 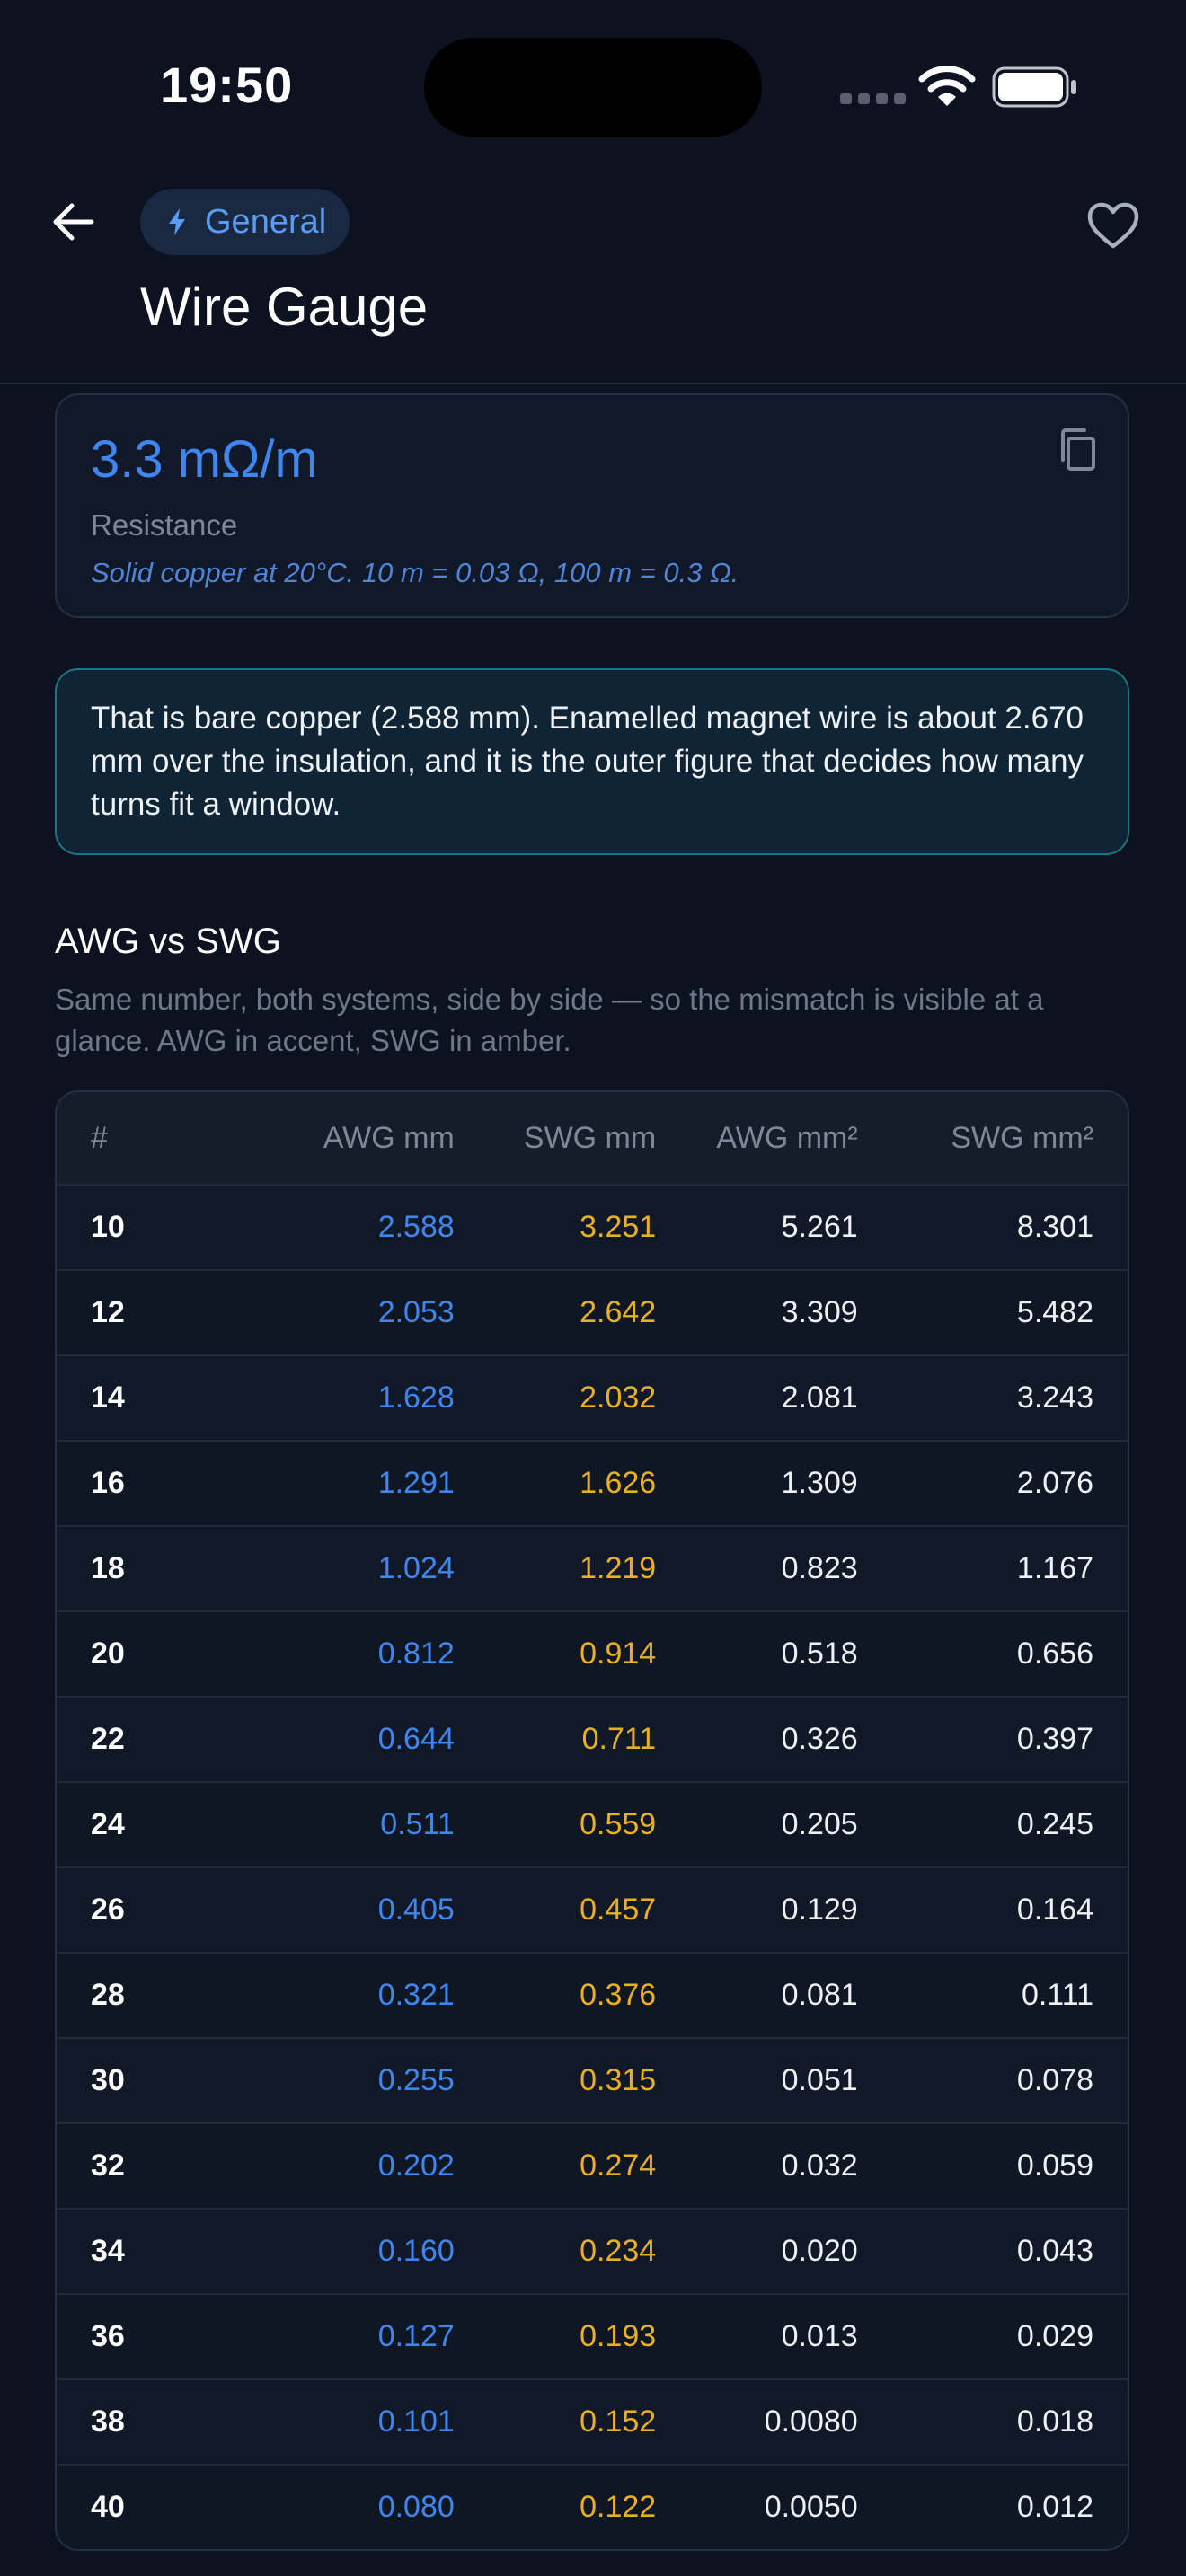 What do you see at coordinates (593, 277) in the screenshot?
I see `app-header` at bounding box center [593, 277].